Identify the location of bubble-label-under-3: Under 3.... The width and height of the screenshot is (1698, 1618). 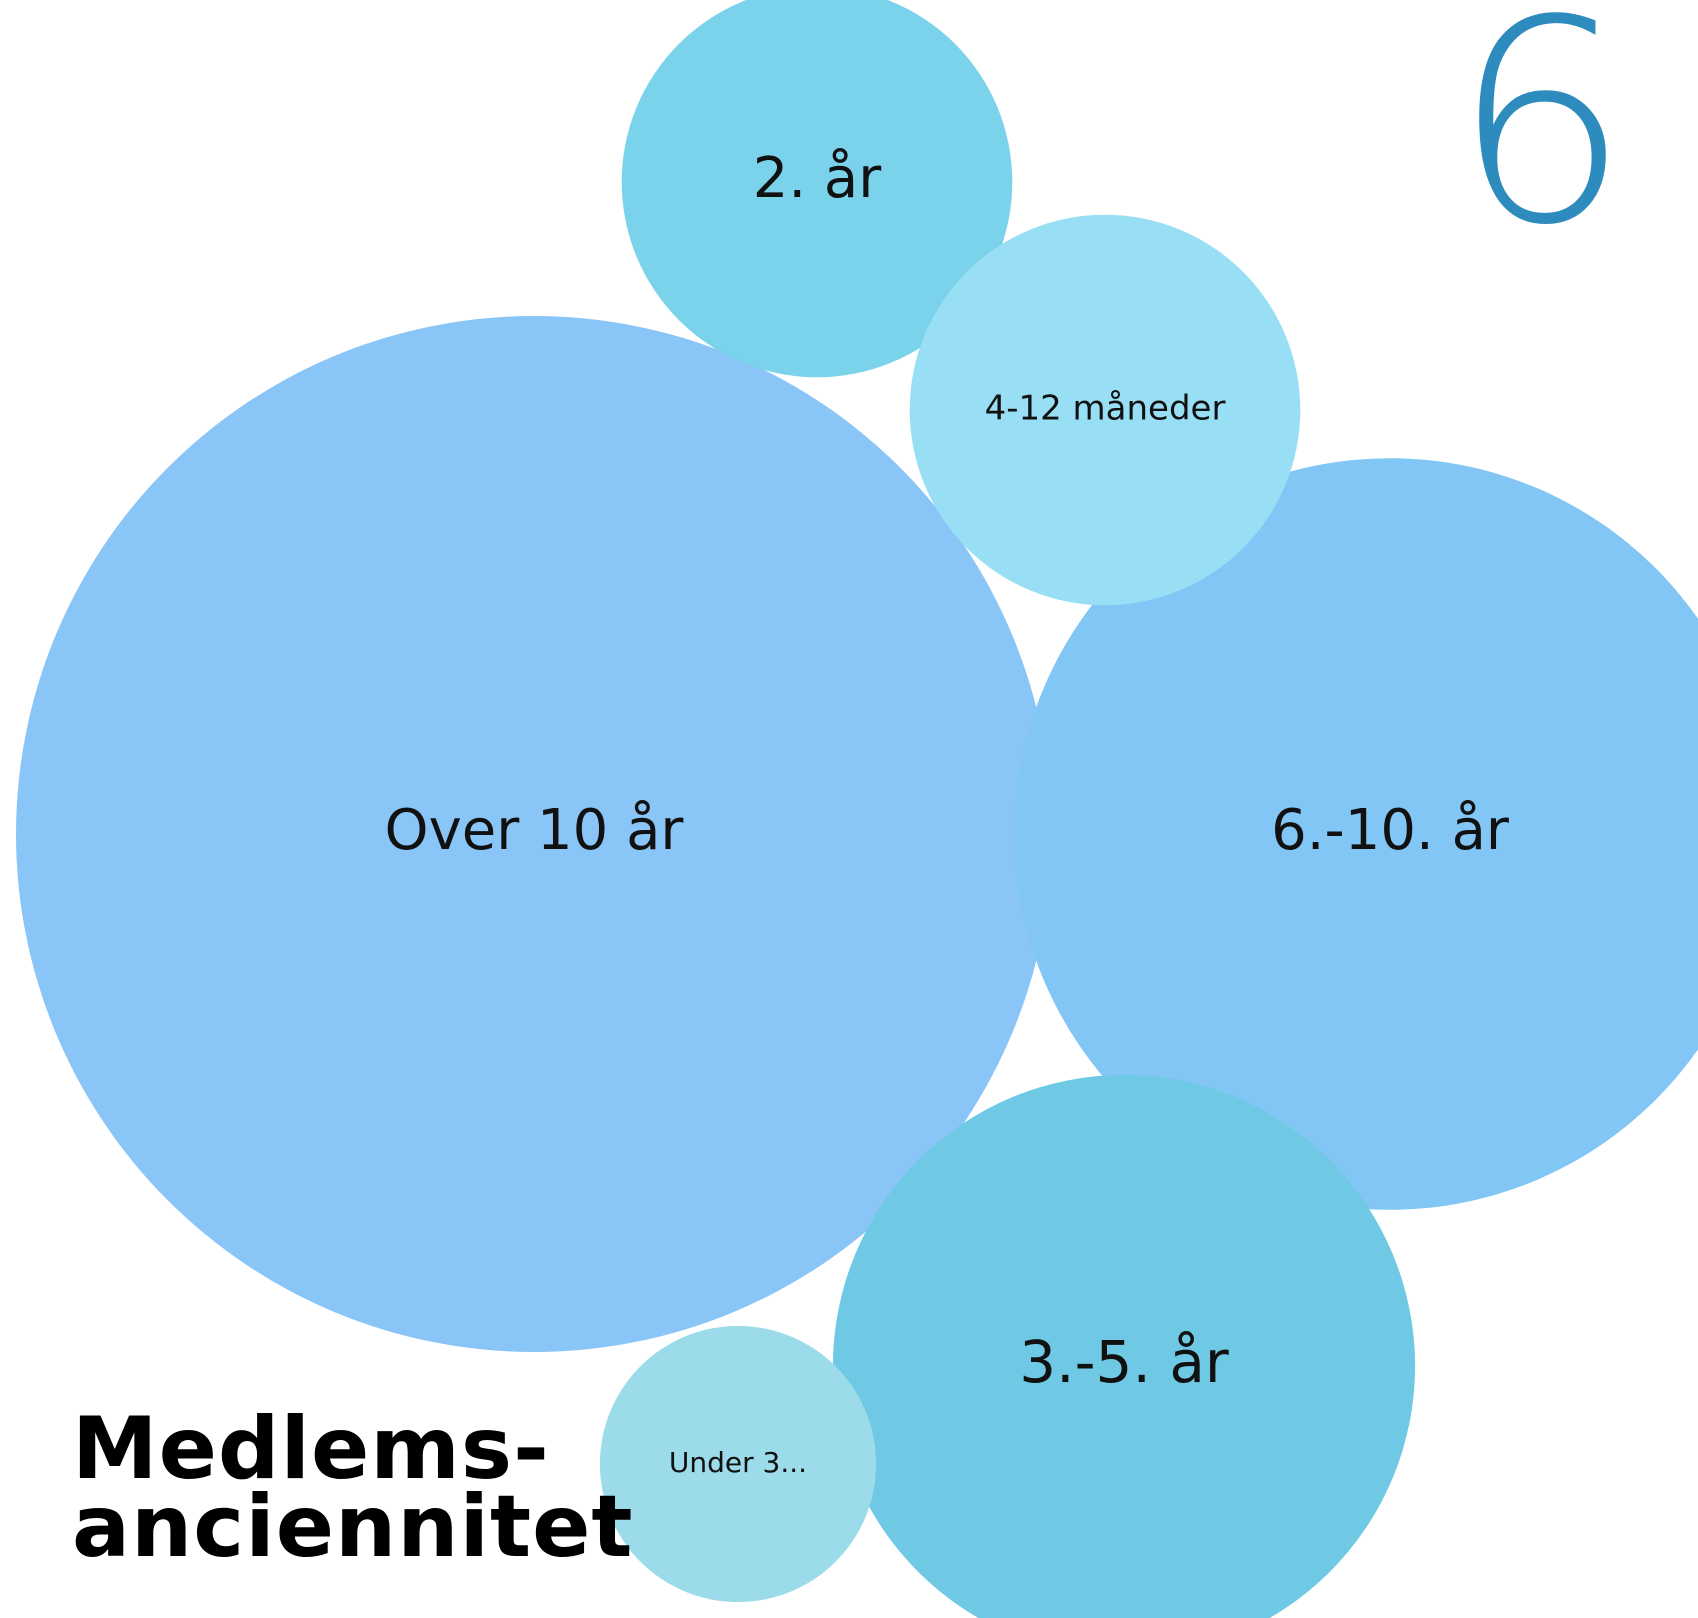
(738, 1462).